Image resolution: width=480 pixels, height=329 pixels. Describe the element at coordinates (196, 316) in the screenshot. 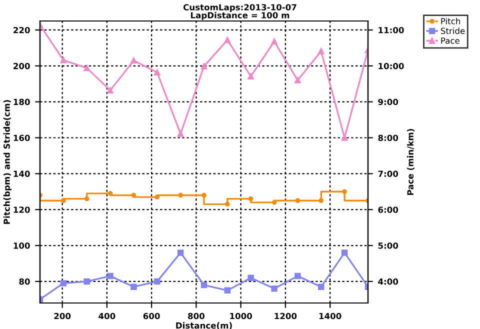

I see `x-tick-label: 800` at that location.